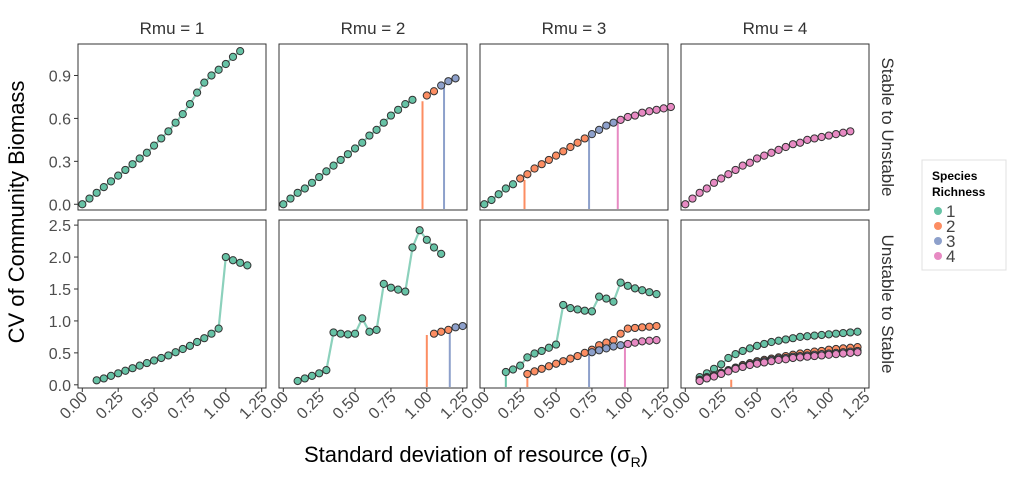 The width and height of the screenshot is (1020, 485). Describe the element at coordinates (713, 406) in the screenshot. I see `x-tick-label: 0.25` at that location.